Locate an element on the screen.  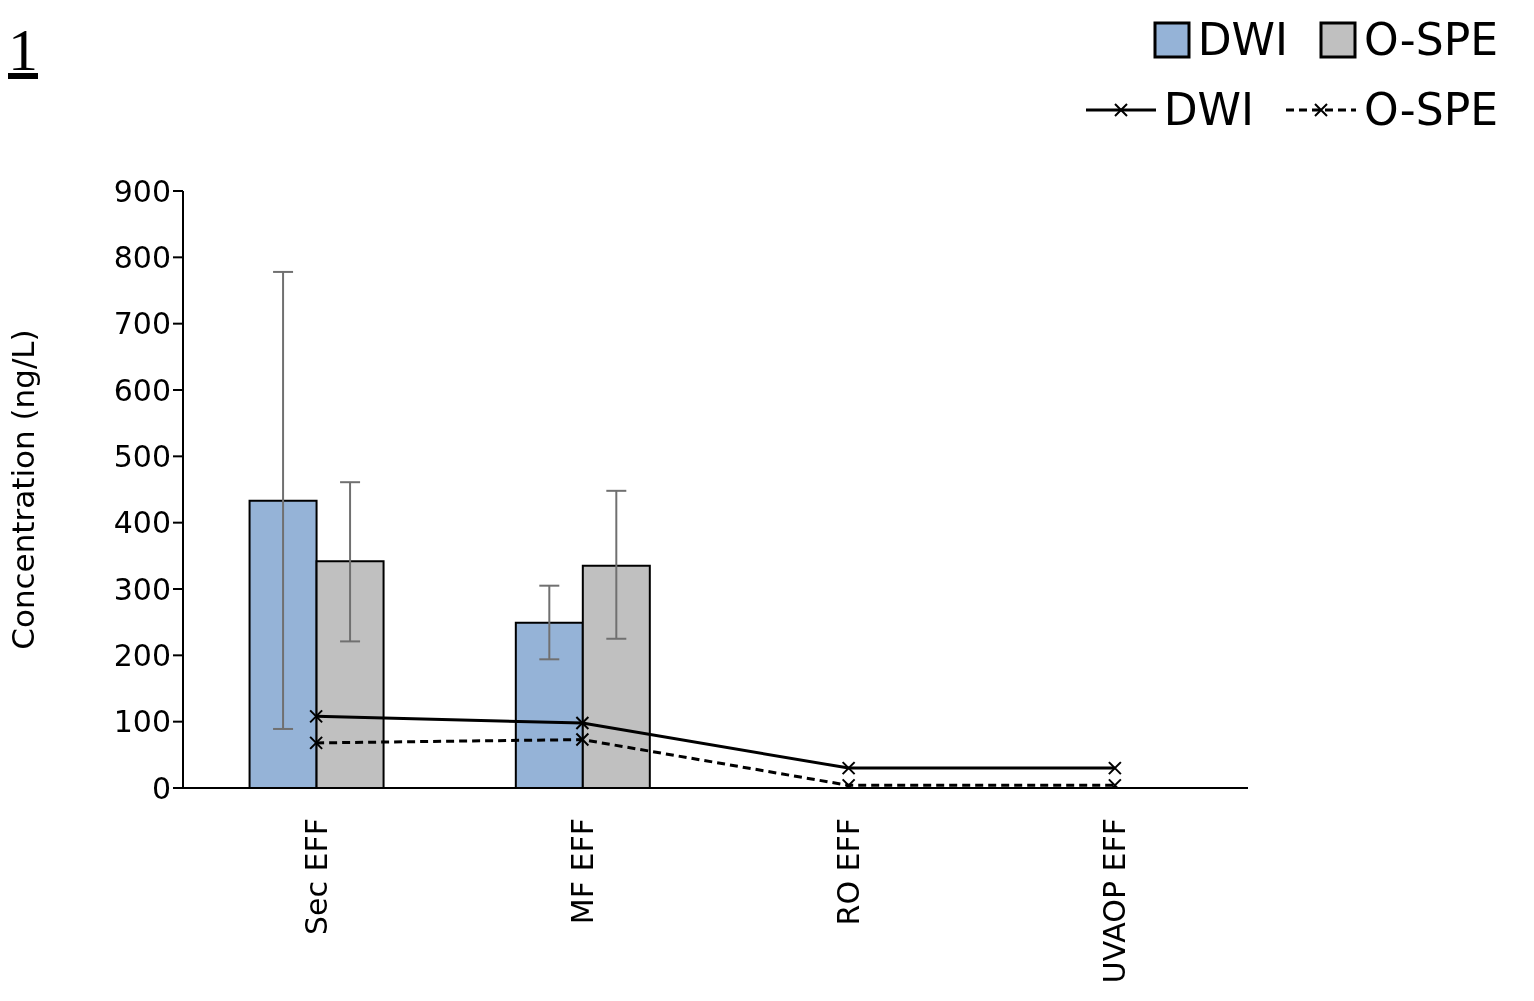
y-tick-label: 200 is located at coordinates (142, 655).